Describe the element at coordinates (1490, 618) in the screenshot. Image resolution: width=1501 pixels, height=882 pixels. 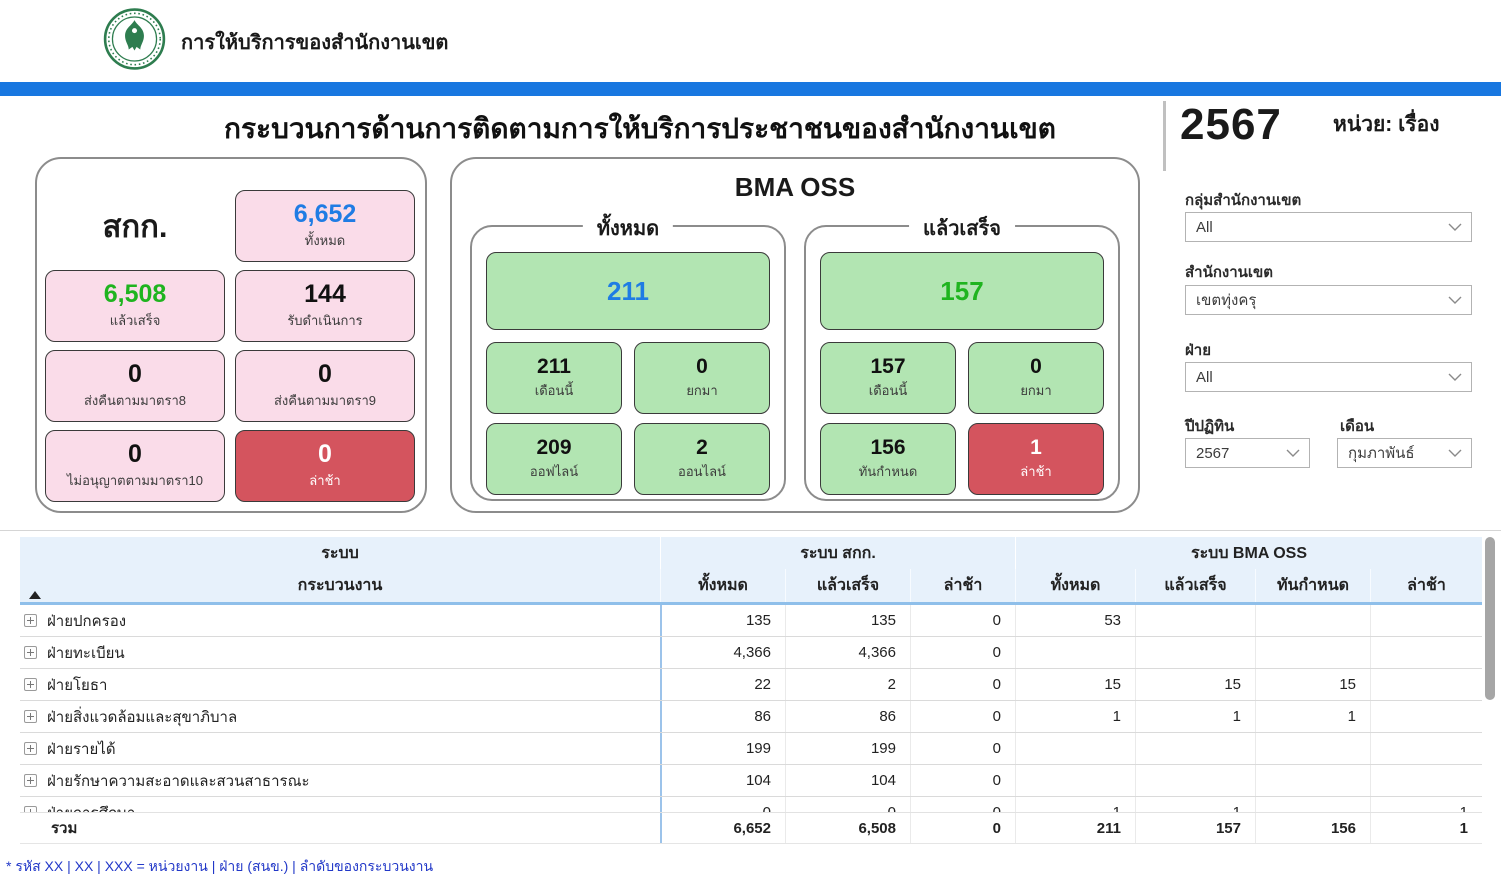
I see `table-scrollbar-thumb` at that location.